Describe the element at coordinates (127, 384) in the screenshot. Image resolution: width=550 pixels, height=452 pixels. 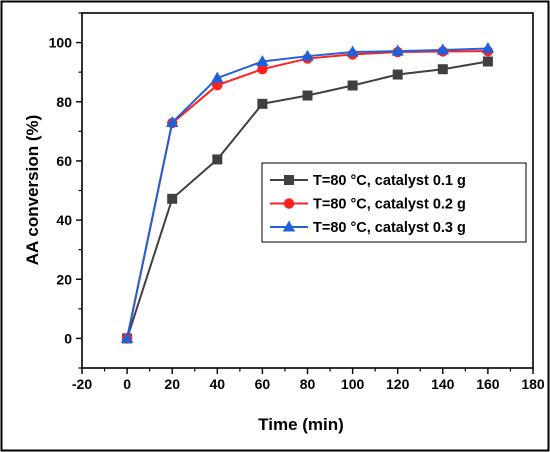
I see `x-tick-label: 0` at that location.